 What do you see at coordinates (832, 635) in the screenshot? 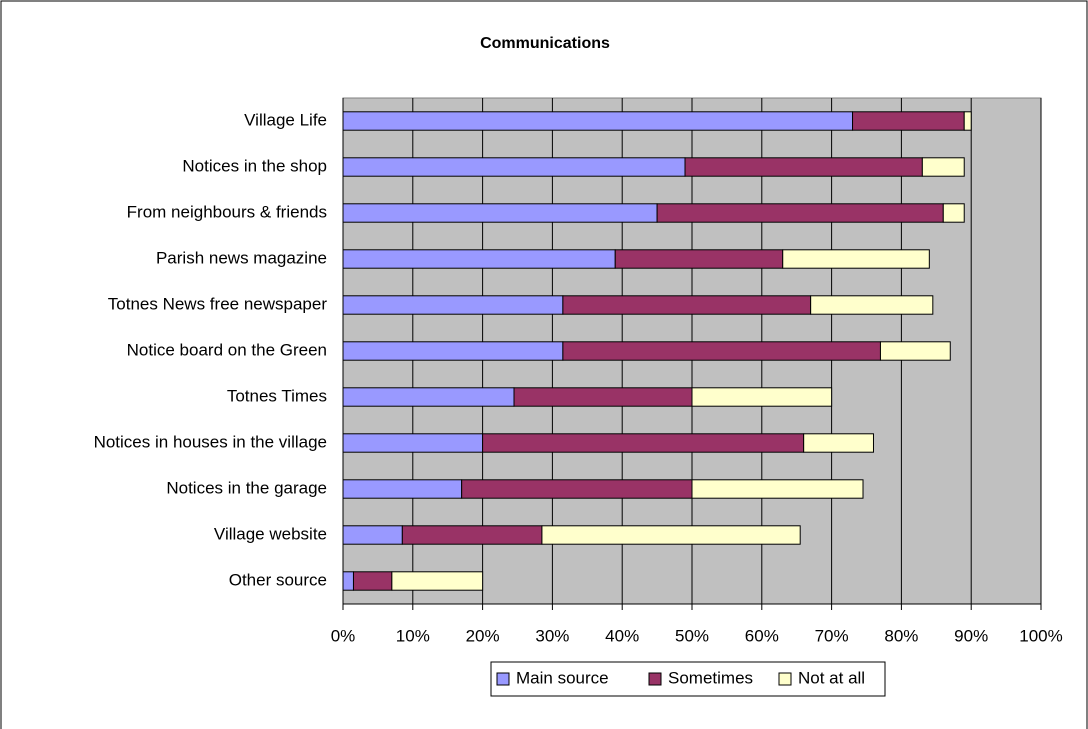
I see `x-tick-label: 70%` at bounding box center [832, 635].